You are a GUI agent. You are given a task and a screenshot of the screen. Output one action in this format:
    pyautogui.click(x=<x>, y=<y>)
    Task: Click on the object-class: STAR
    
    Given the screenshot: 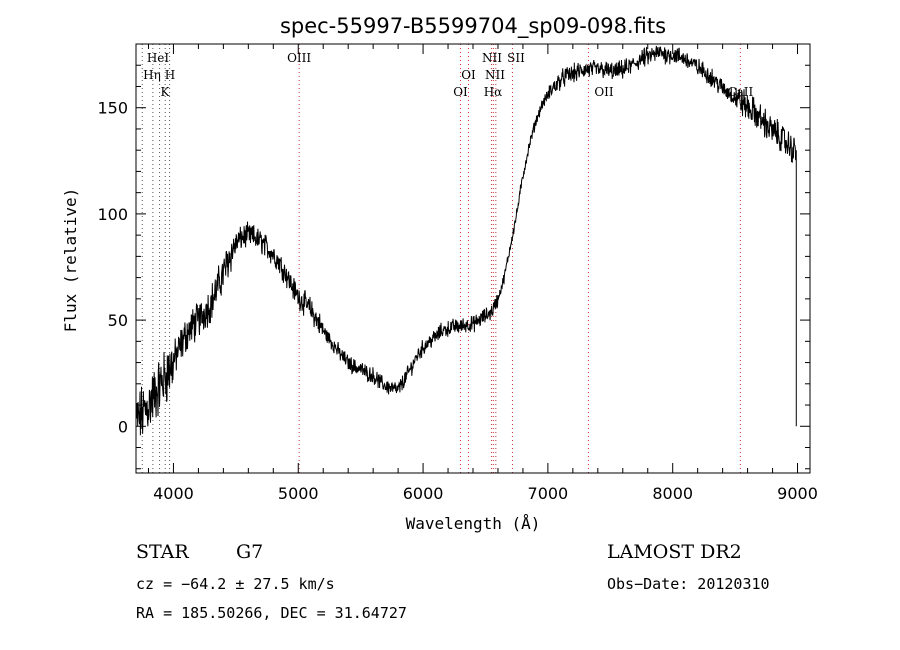 What is the action you would take?
    pyautogui.click(x=162, y=552)
    